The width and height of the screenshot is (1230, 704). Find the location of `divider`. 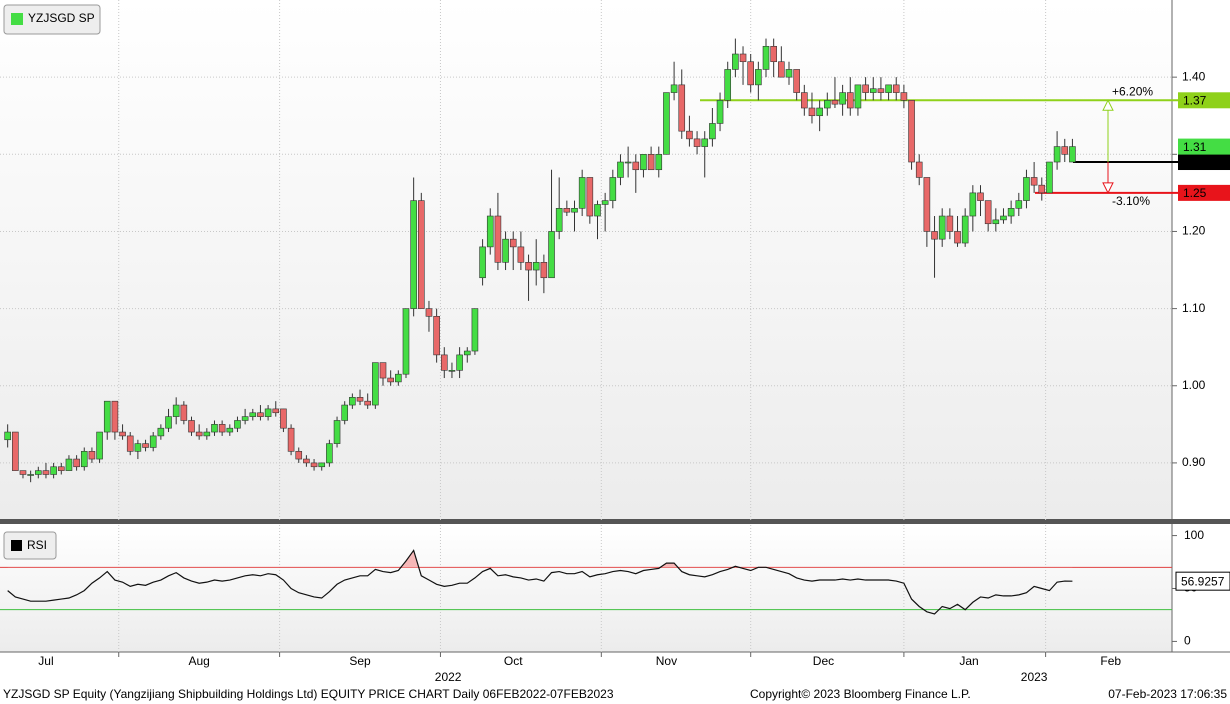

divider is located at coordinates (615, 521).